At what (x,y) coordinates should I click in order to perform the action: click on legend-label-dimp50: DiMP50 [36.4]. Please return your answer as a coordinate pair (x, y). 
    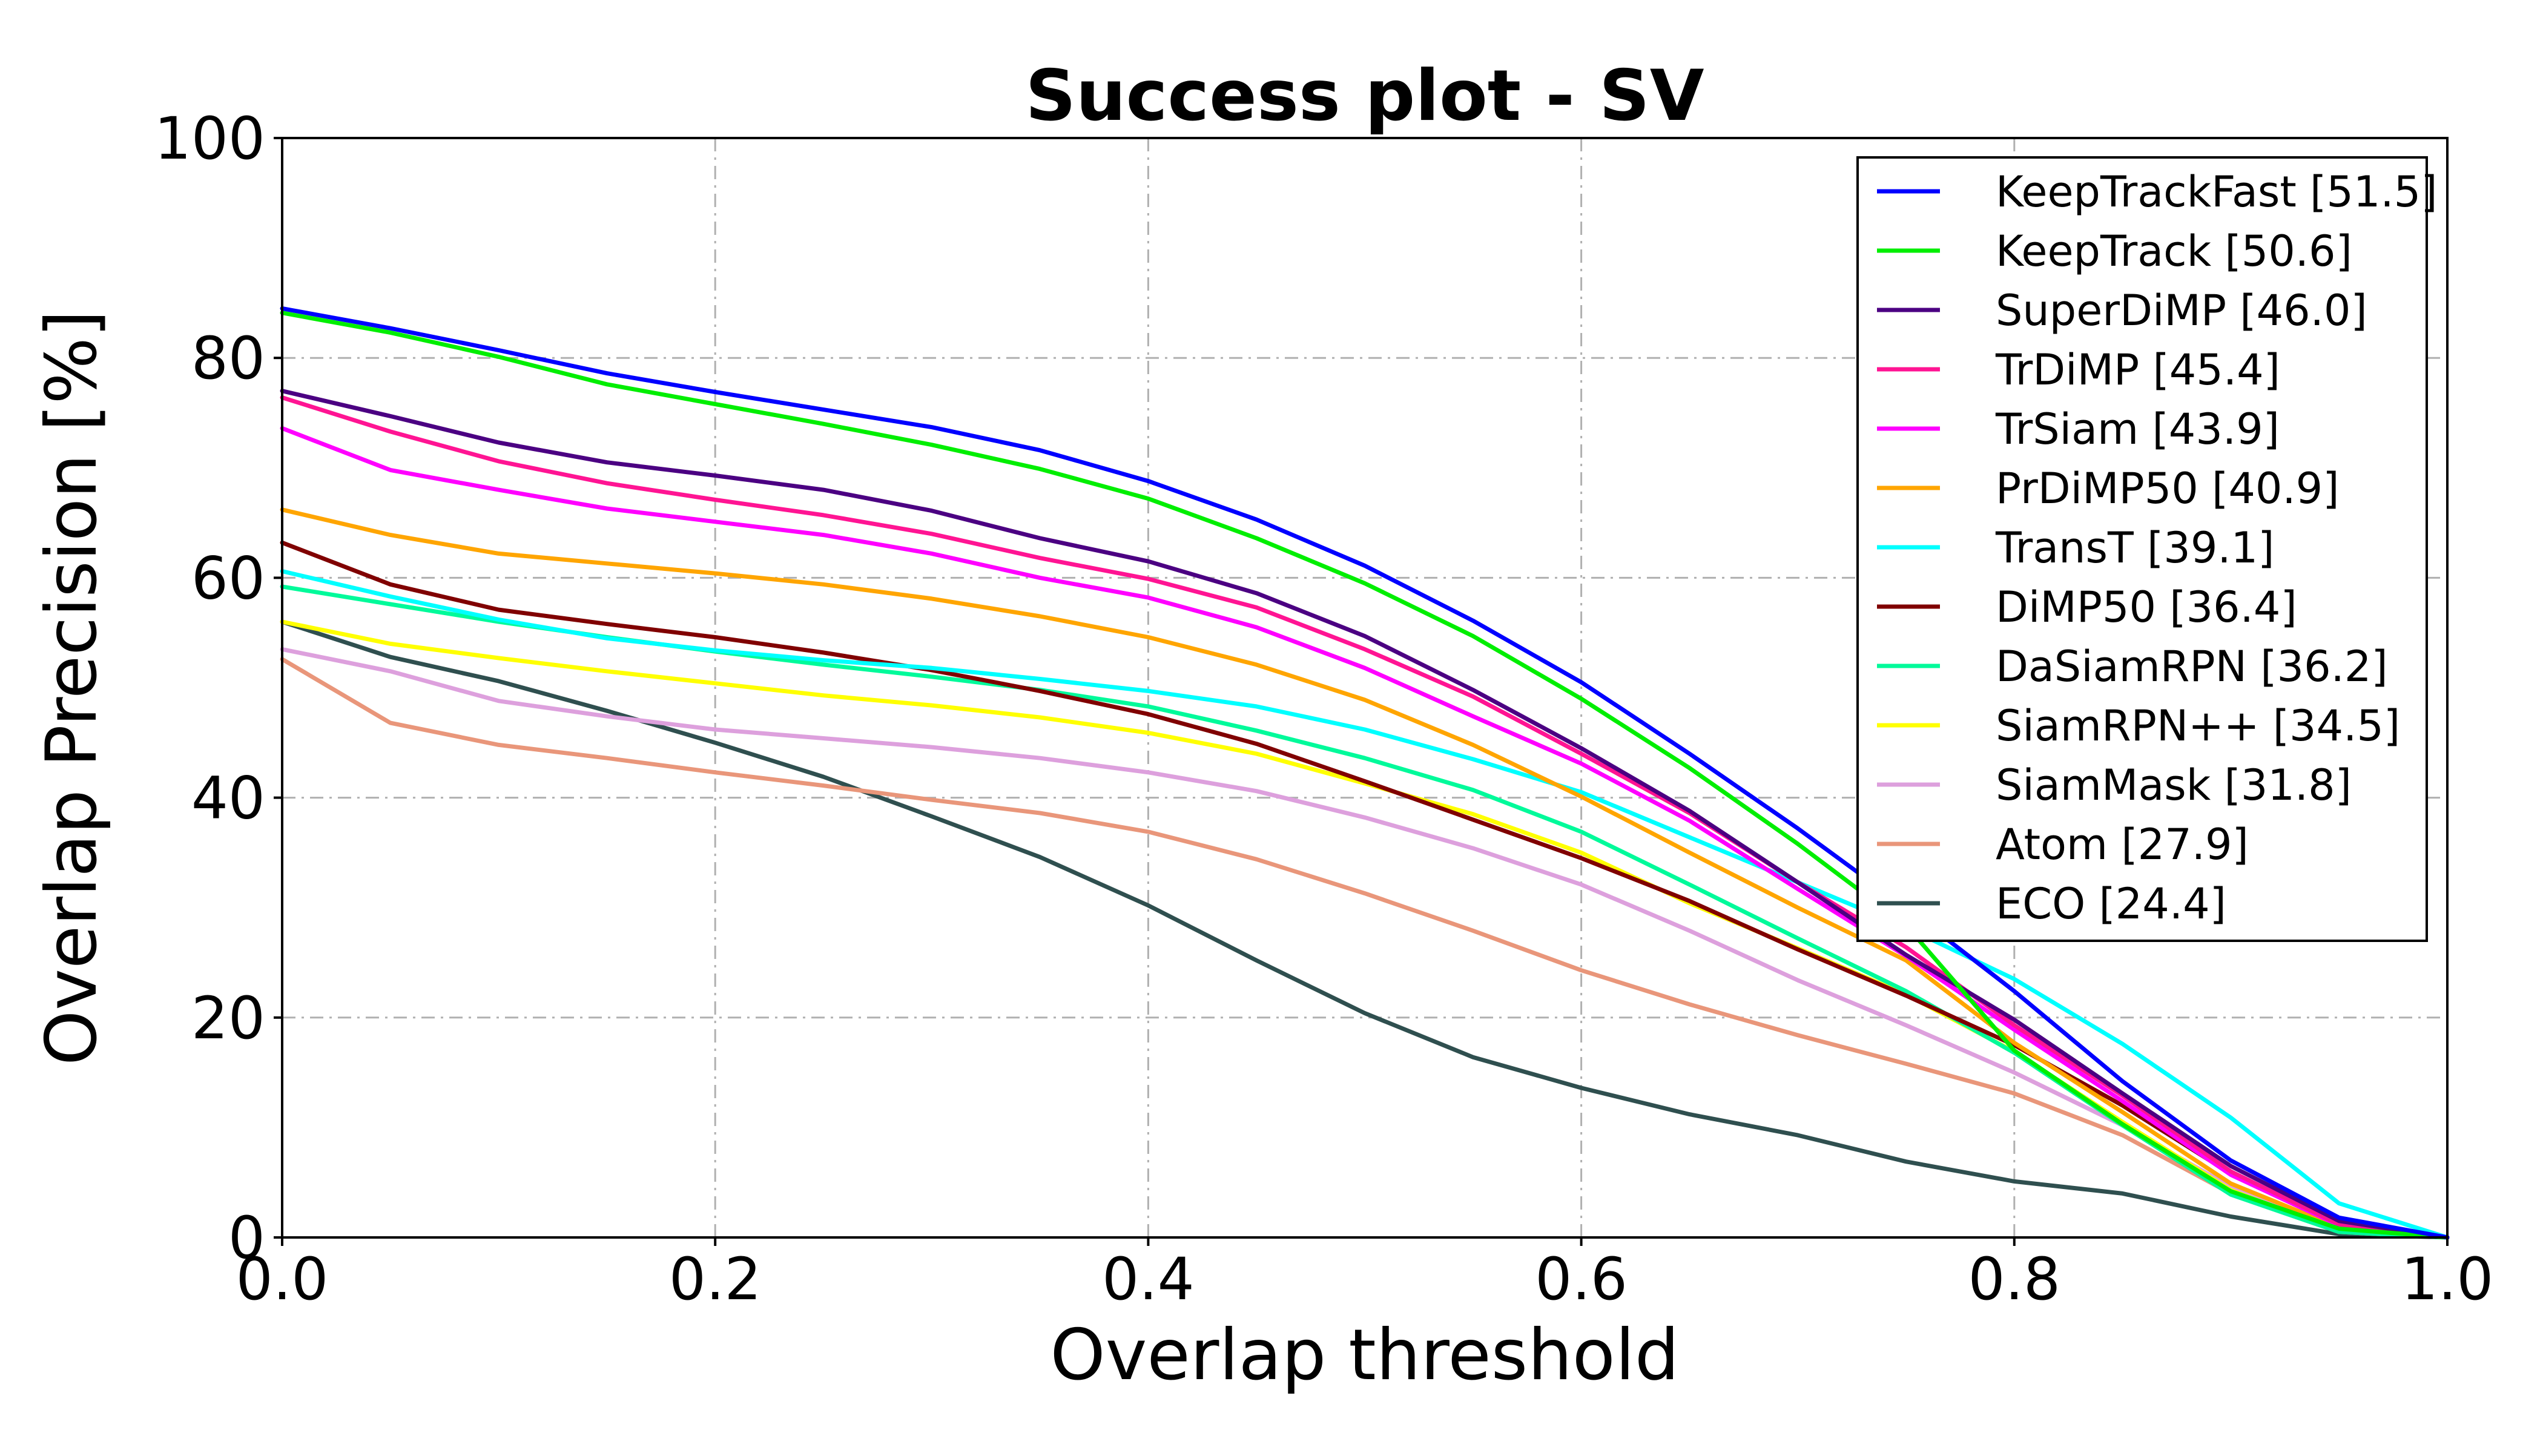
    Looking at the image, I should click on (2147, 607).